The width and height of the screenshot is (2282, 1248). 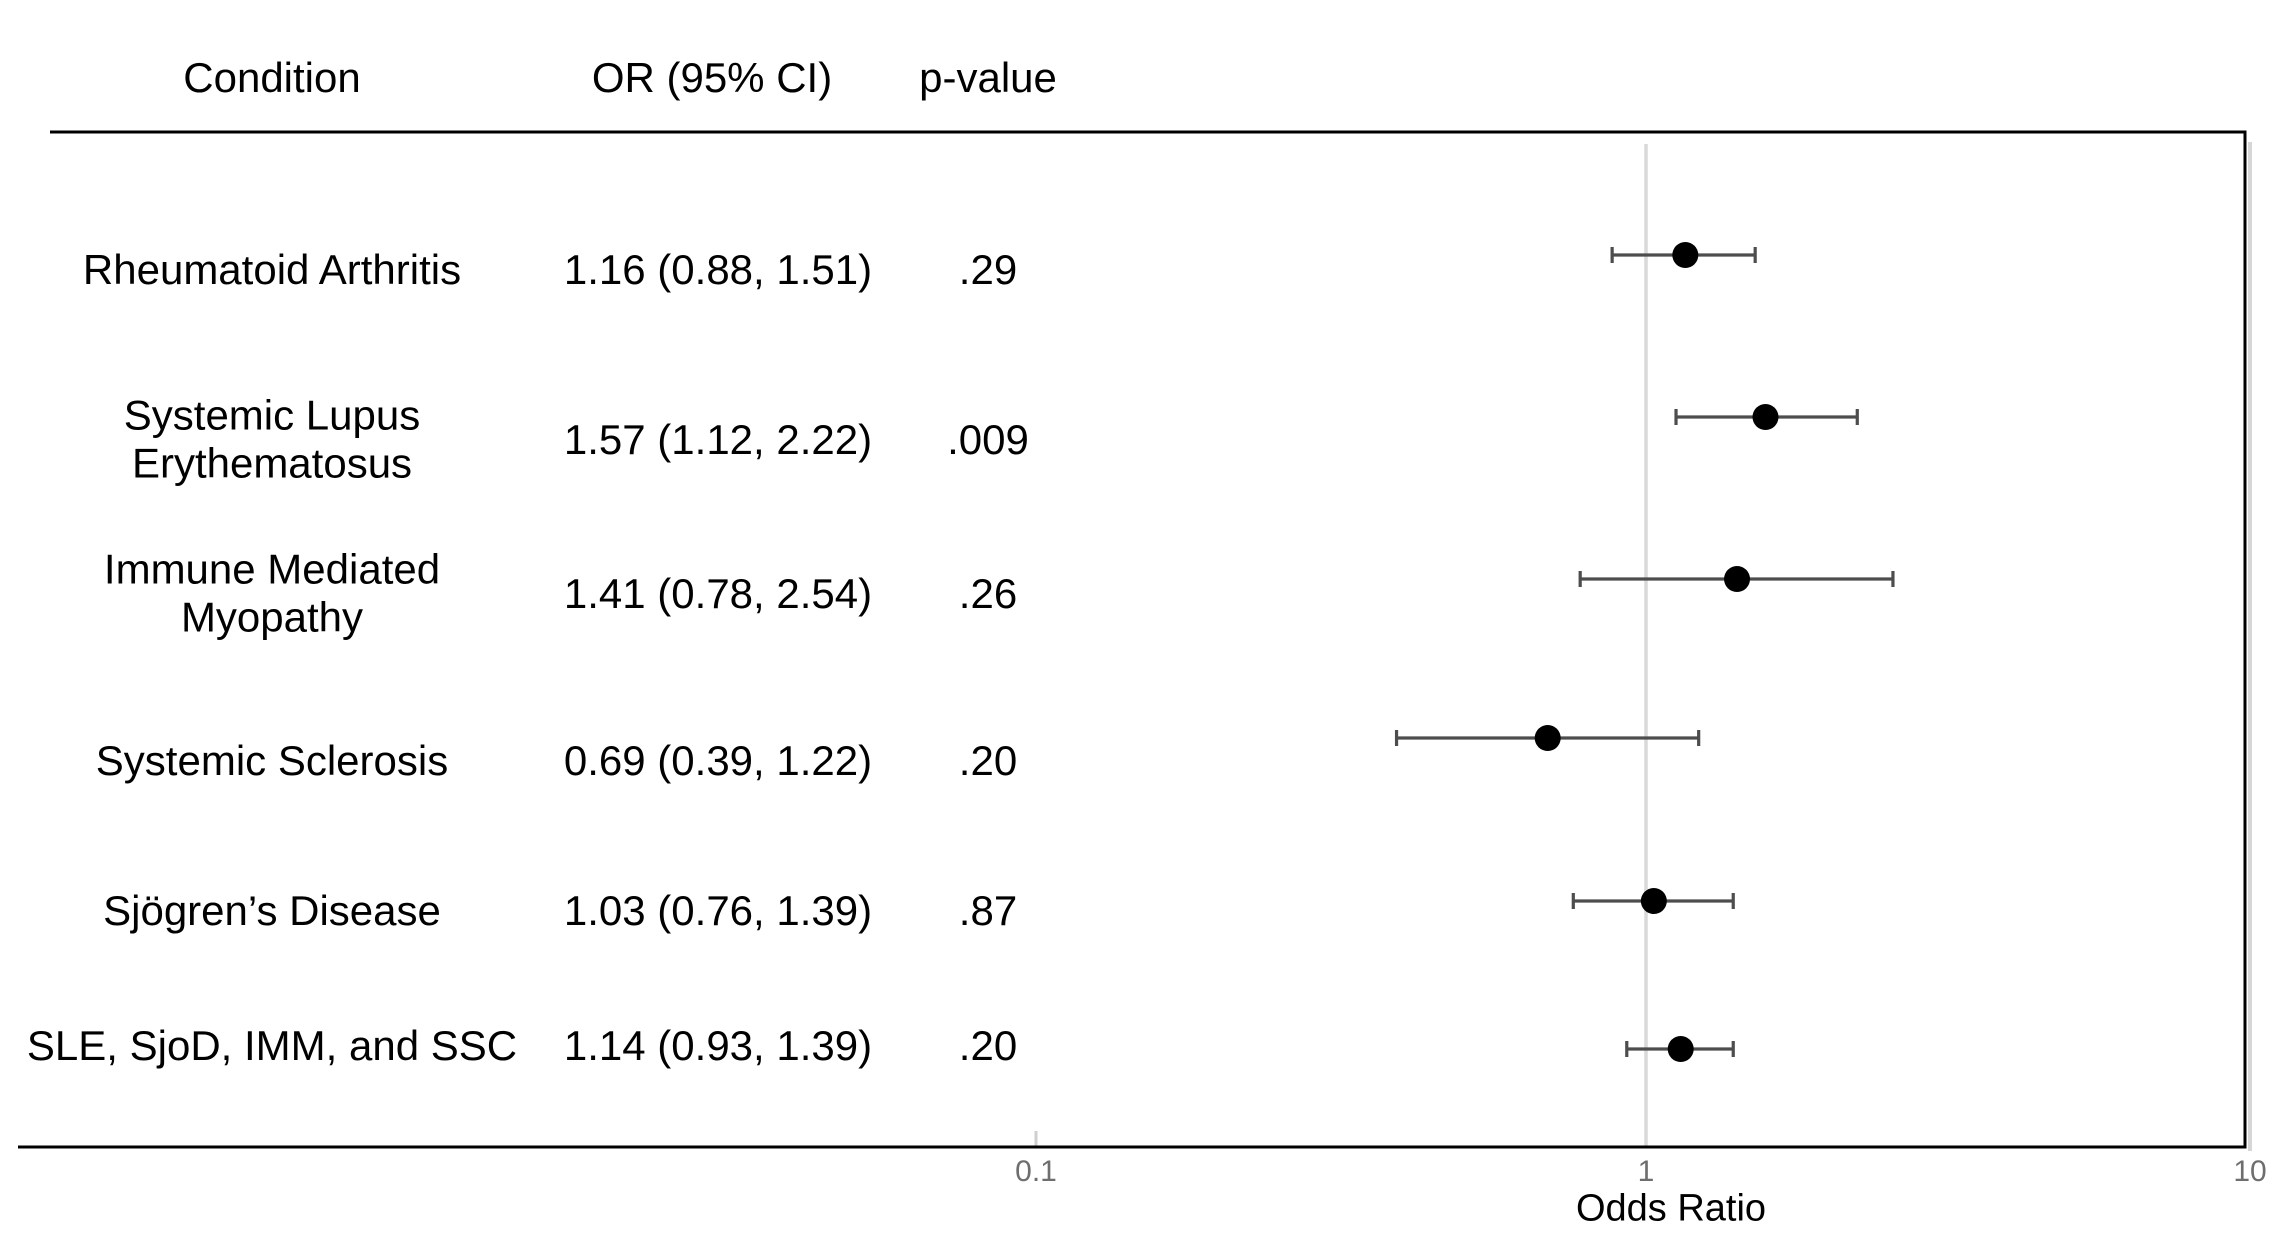 I want to click on p-value-cell: .009, so click(x=988, y=439).